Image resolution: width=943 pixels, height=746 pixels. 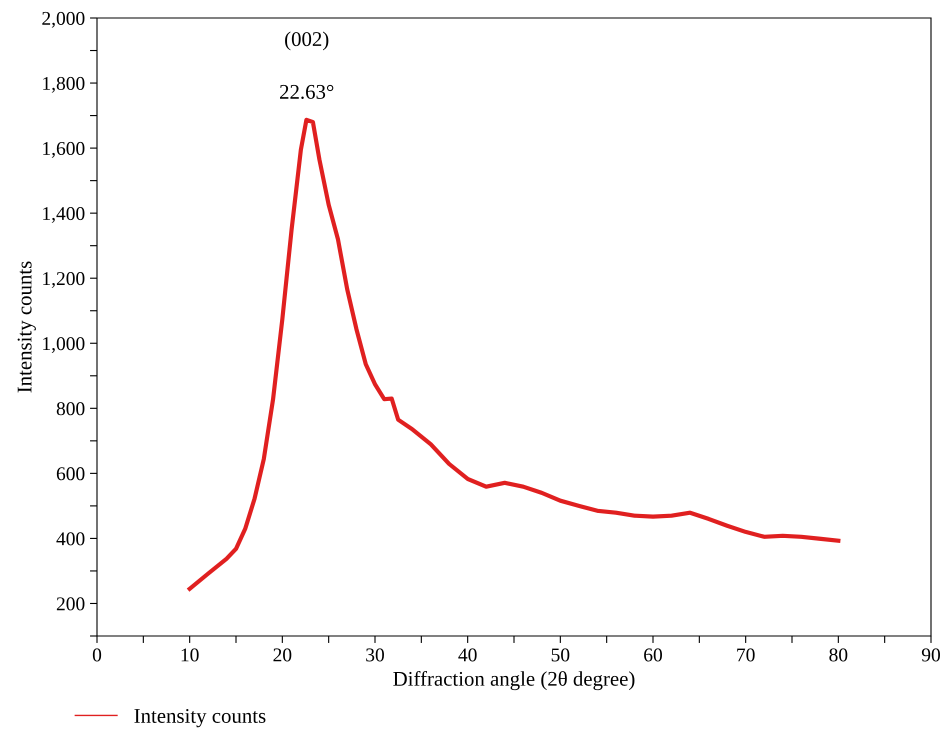 What do you see at coordinates (307, 91) in the screenshot?
I see `annotation: 22.63°` at bounding box center [307, 91].